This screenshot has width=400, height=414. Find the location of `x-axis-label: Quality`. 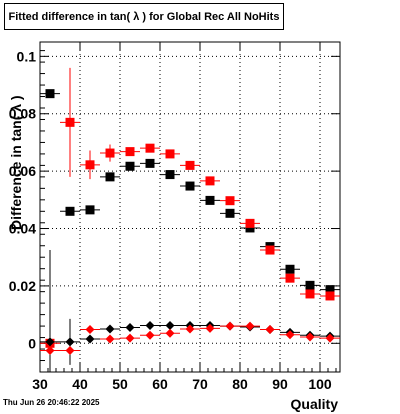

x-axis-label: Quality is located at coordinates (314, 404).